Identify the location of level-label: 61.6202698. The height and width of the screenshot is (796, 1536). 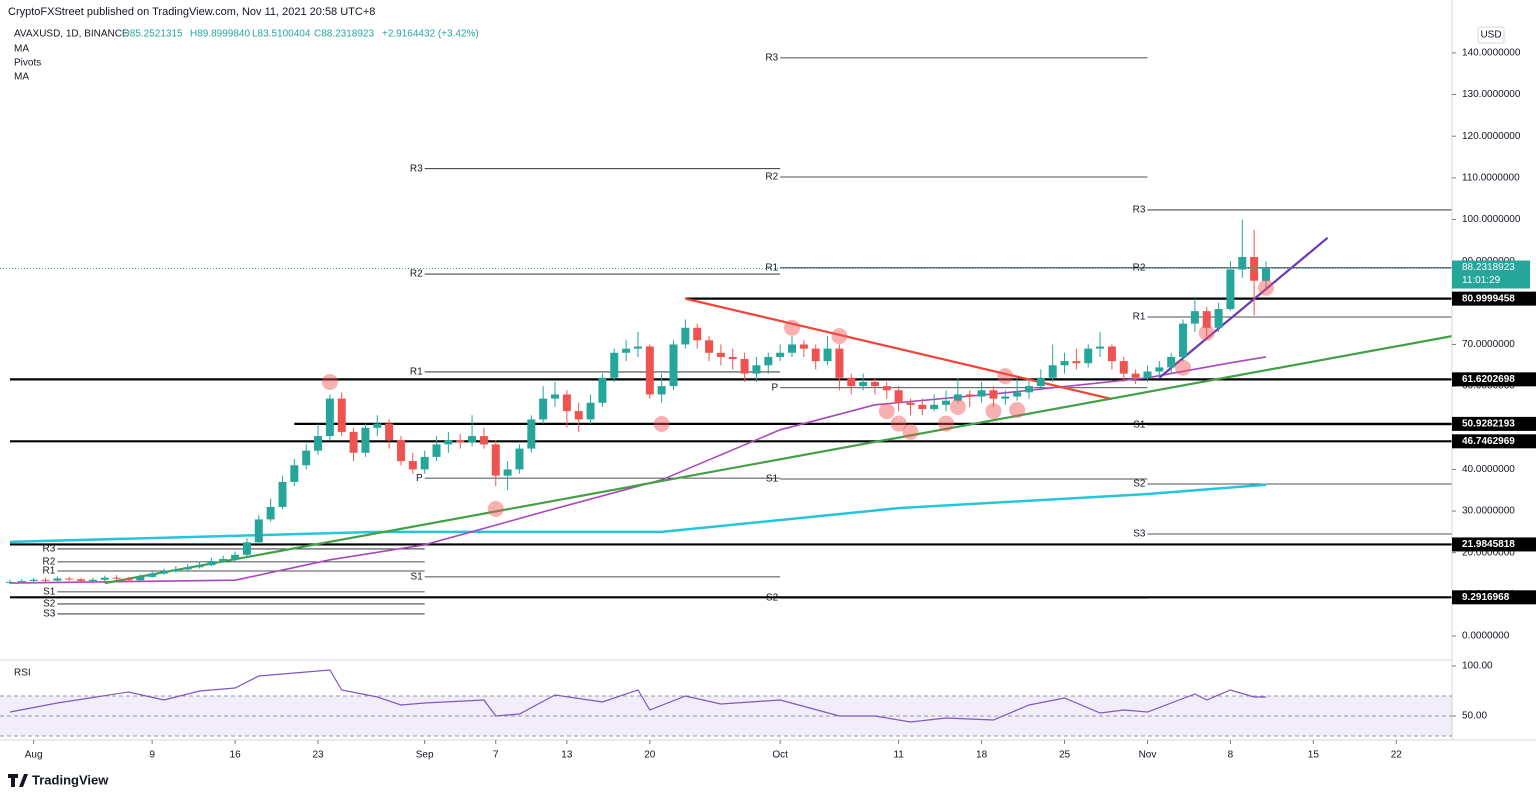
(1488, 379).